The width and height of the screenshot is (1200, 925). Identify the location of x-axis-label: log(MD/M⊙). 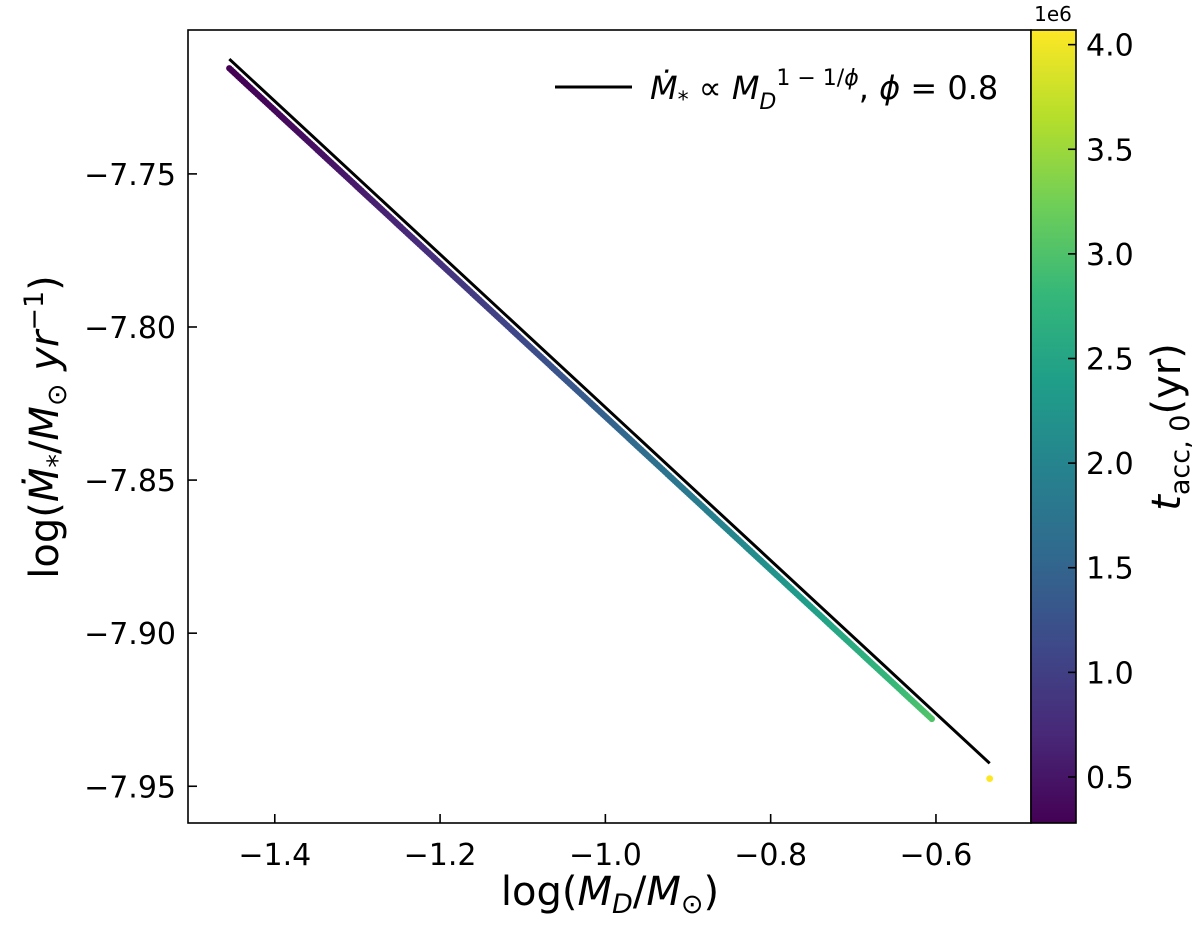
(610, 894).